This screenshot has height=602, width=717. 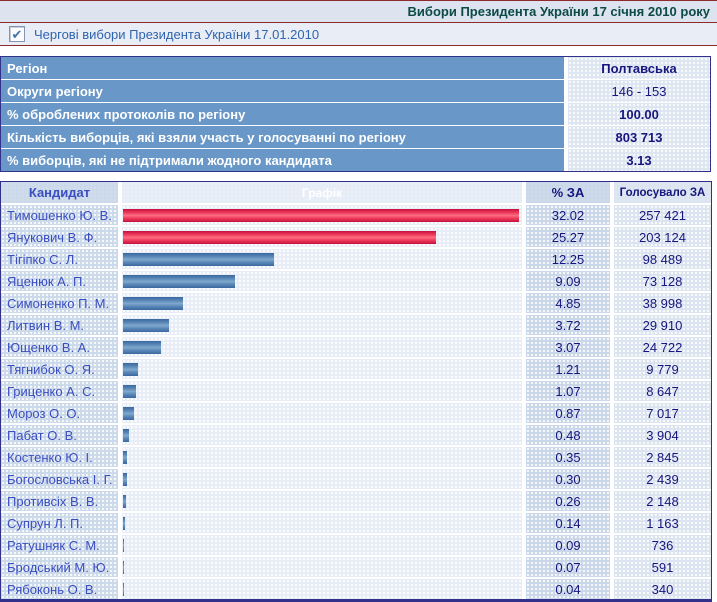 What do you see at coordinates (570, 325) in the screenshot?
I see `result-percent: 3.72` at bounding box center [570, 325].